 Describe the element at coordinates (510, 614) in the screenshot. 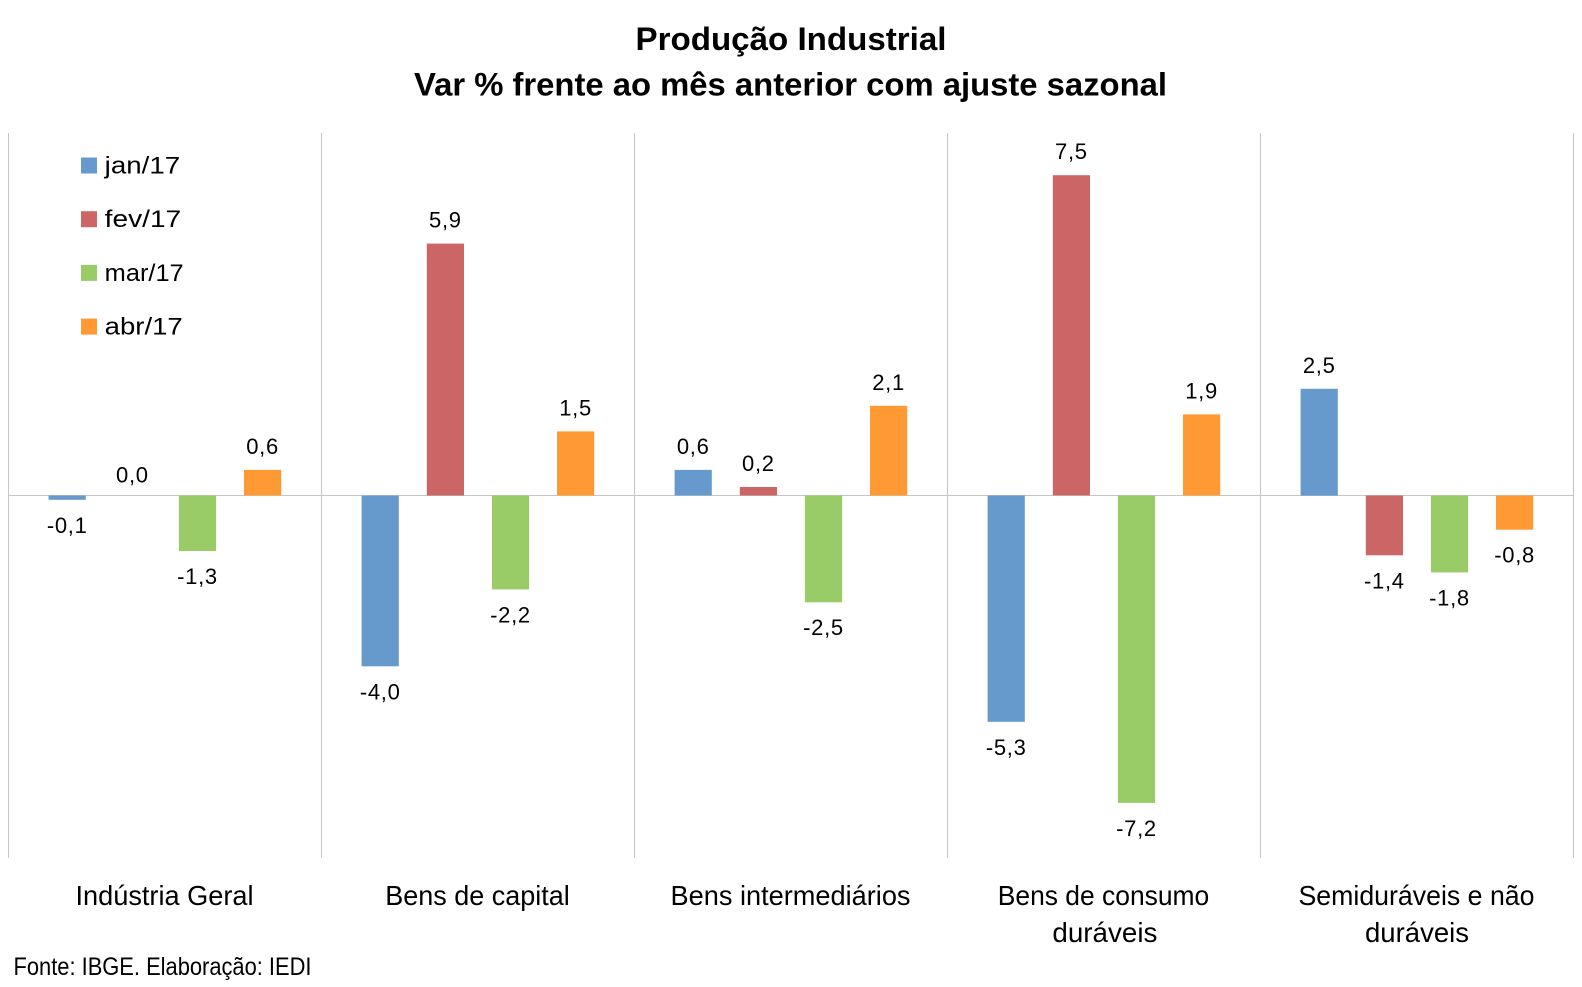

I see `svg-text: -2,2` at that location.